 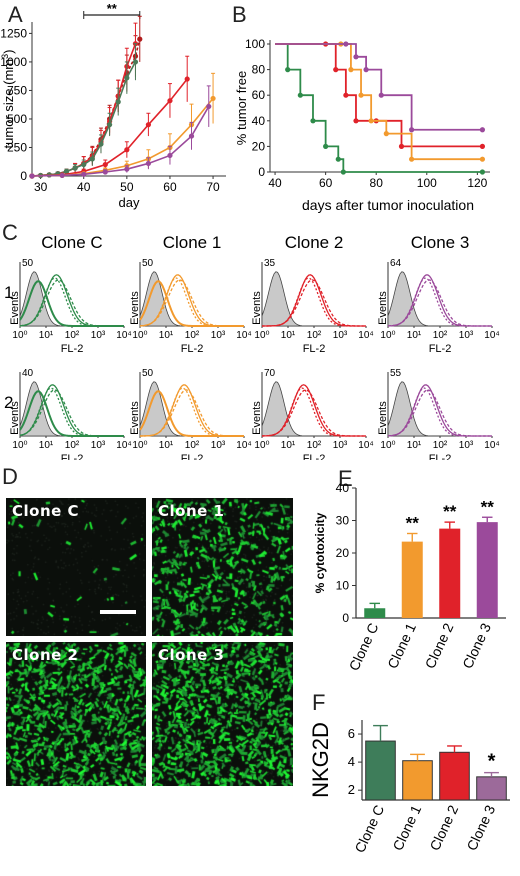 What do you see at coordinates (259, 146) in the screenshot?
I see `y-tick-label: 20` at bounding box center [259, 146].